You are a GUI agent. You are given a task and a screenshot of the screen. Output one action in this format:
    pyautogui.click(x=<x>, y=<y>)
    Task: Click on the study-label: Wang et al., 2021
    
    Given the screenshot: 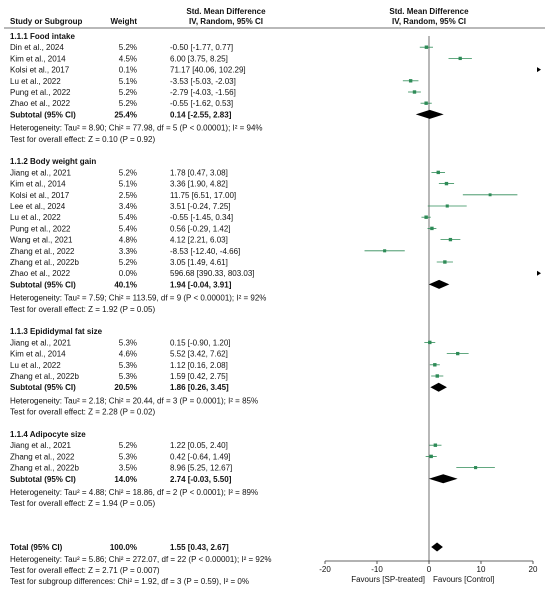 What is the action you would take?
    pyautogui.click(x=41, y=240)
    